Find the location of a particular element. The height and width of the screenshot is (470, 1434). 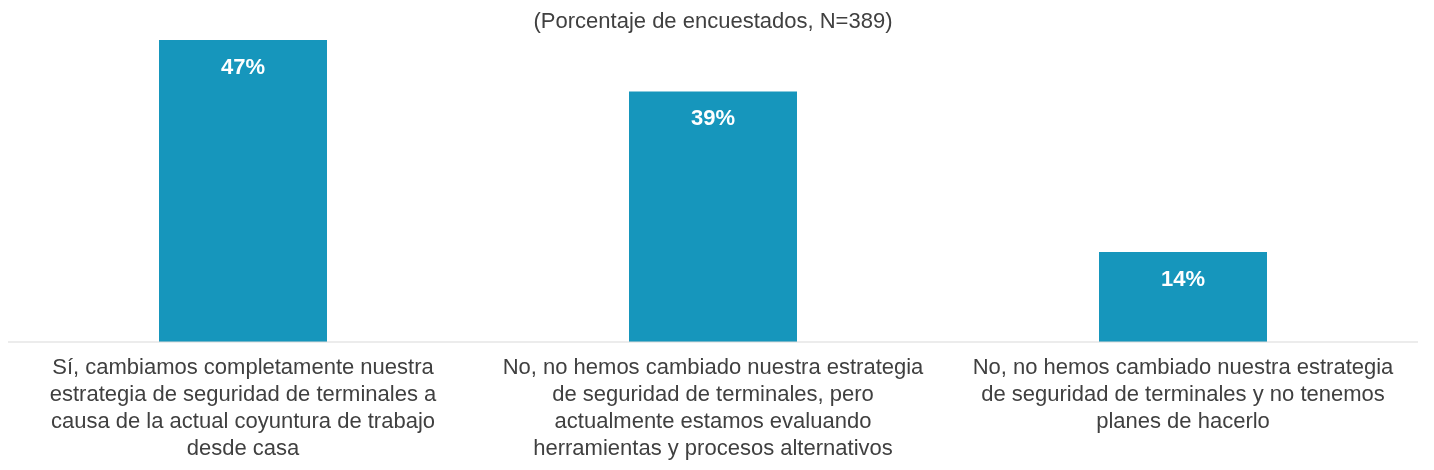

x-tick-label: No, no hemos cambiado nuestra estrategia de seguridad de terminales y no tenemos planes de hacerlo is located at coordinates (1183, 393).